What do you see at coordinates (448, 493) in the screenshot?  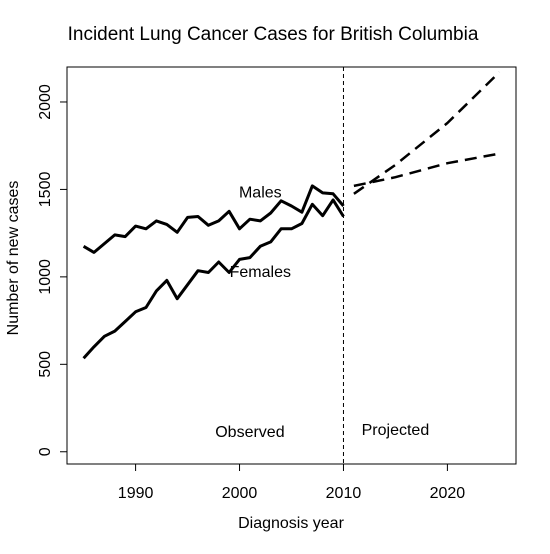 I see `x-tick-label: 2020` at bounding box center [448, 493].